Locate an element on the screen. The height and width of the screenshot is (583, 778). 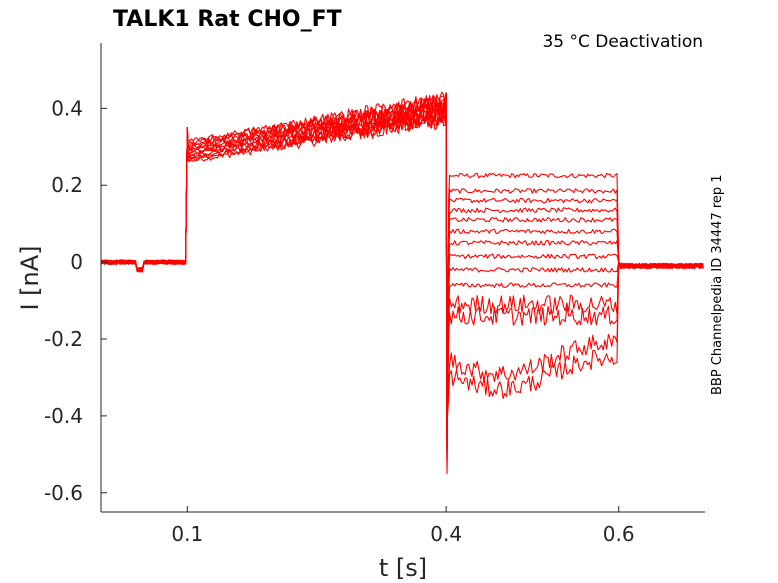
side-label: BBP Channelpedia ID 34447 rep 1 is located at coordinates (717, 284).